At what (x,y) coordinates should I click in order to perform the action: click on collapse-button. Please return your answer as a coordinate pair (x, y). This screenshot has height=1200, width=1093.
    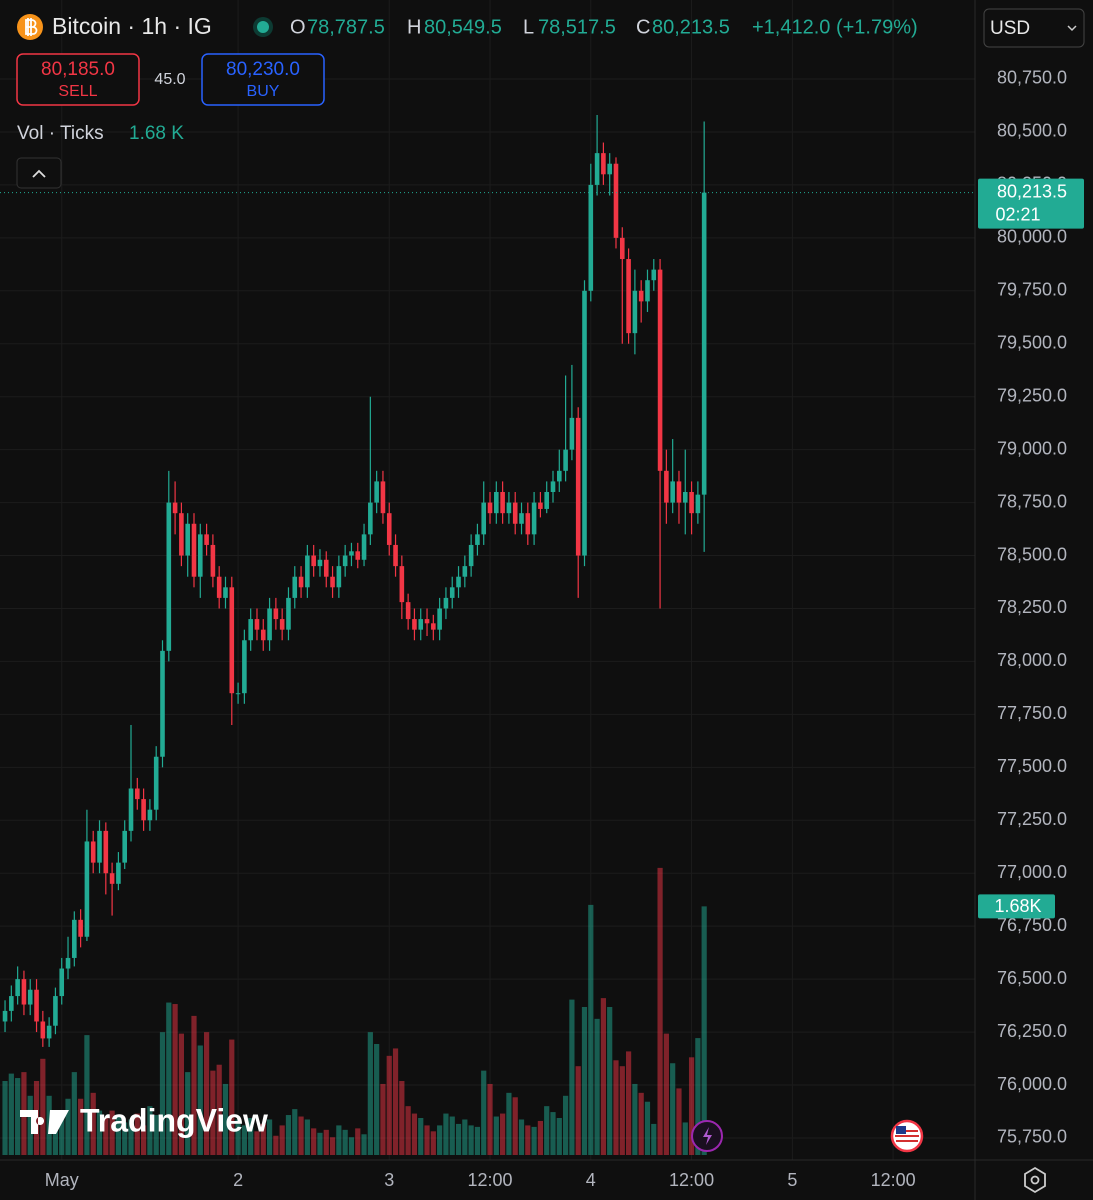
    Looking at the image, I should click on (39, 173).